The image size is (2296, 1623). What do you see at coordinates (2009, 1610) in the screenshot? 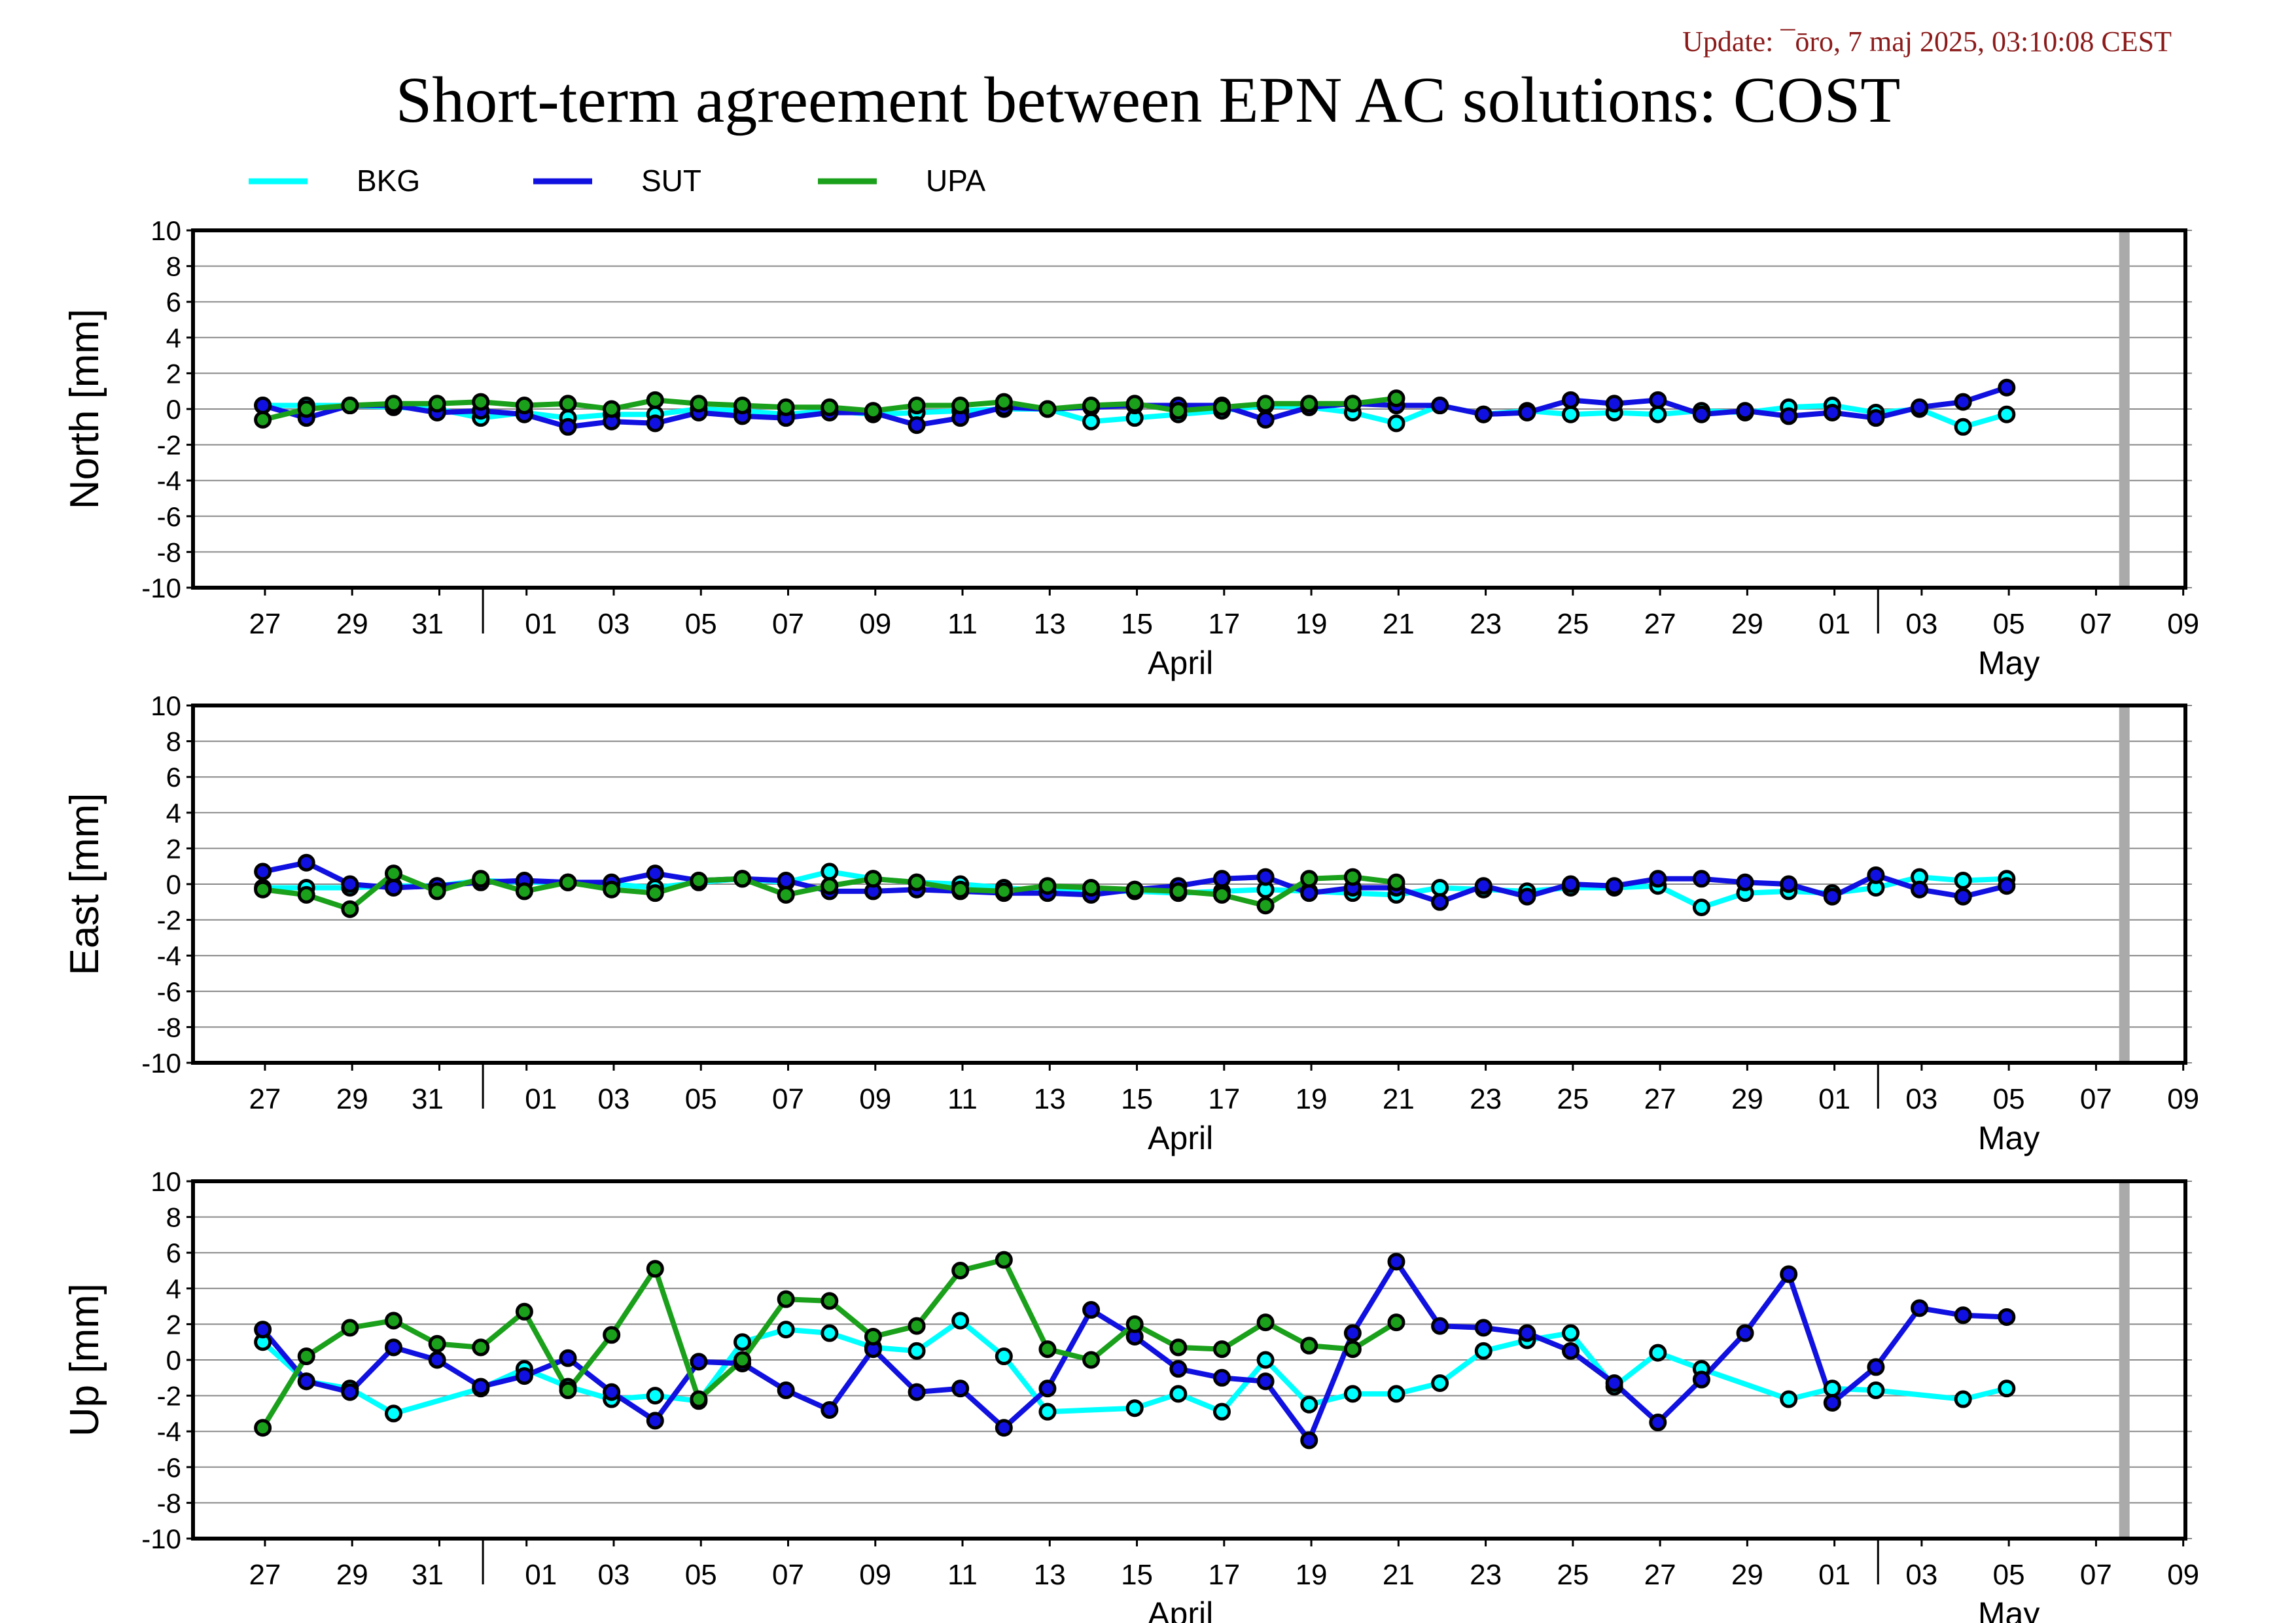
I see `panel3-month-label: May` at bounding box center [2009, 1610].